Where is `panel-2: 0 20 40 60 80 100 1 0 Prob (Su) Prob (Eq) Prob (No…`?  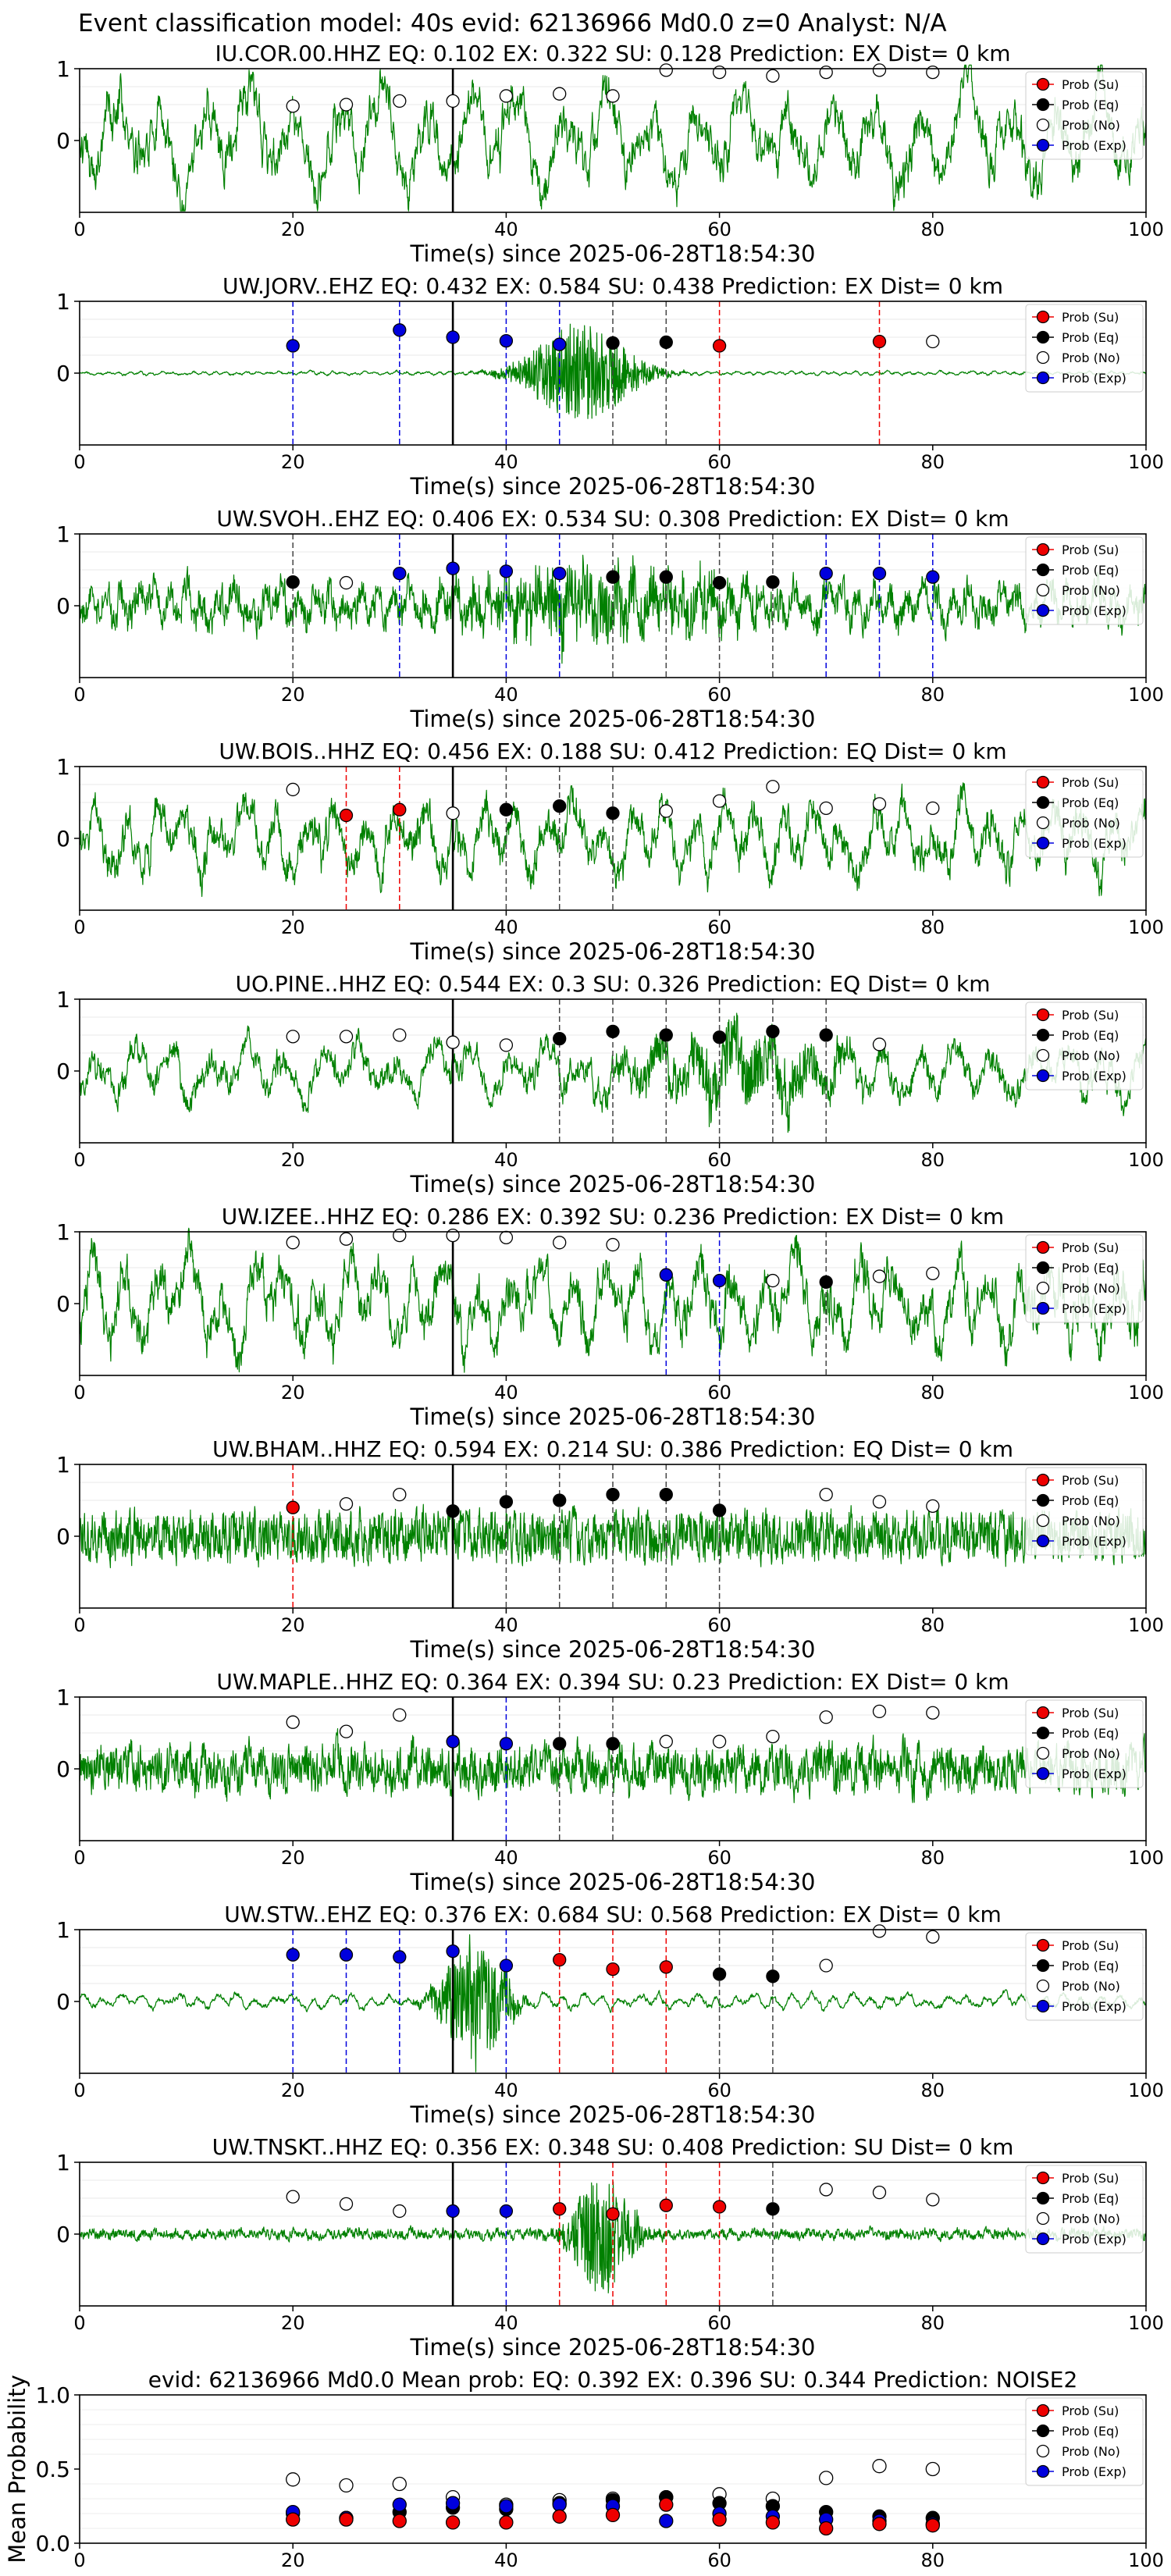 panel-2: 0 20 40 60 80 100 1 0 Prob (Su) Prob (Eq) Prob (No… is located at coordinates (610, 386).